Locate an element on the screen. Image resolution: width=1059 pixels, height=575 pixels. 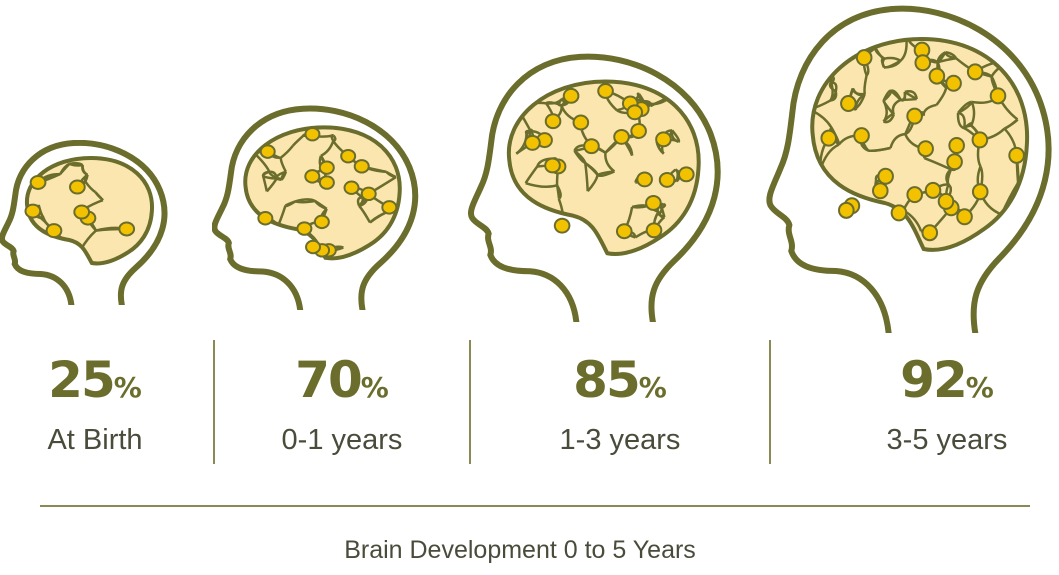
stage-0-1-years: 70% 0-1 years is located at coordinates (342, 404).